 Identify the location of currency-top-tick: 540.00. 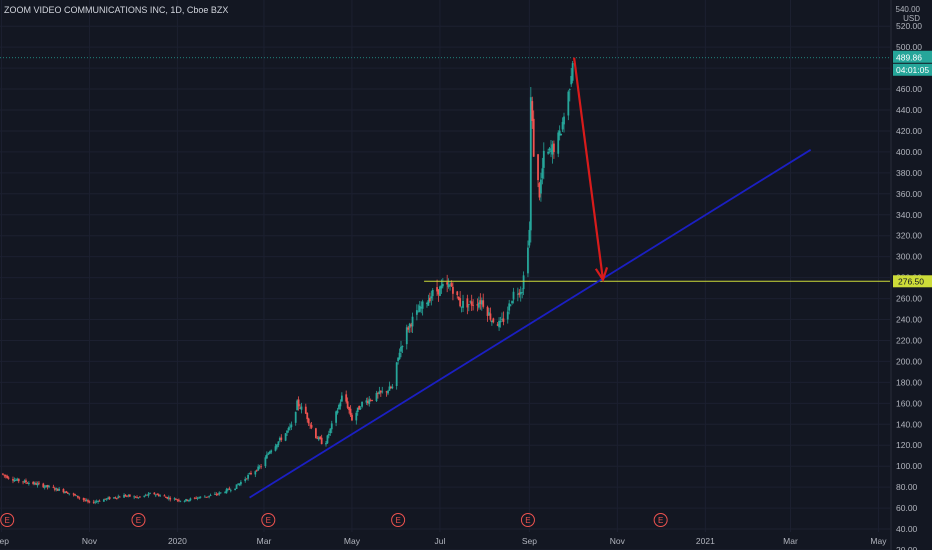
(907, 9).